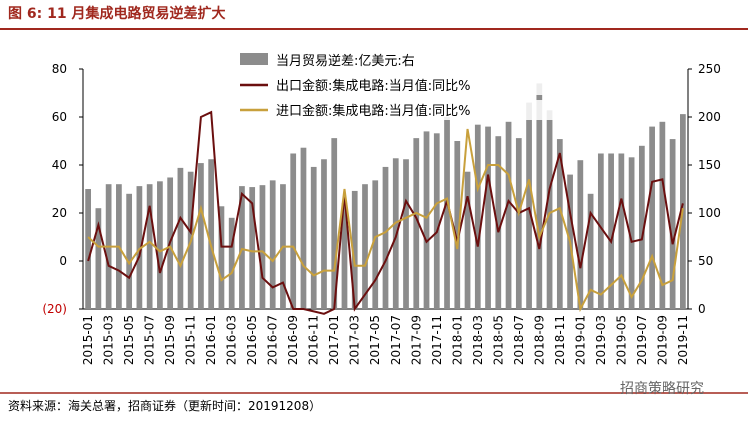 The width and height of the screenshot is (748, 428). Describe the element at coordinates (63, 261) in the screenshot. I see `y-tick-label: 0` at that location.